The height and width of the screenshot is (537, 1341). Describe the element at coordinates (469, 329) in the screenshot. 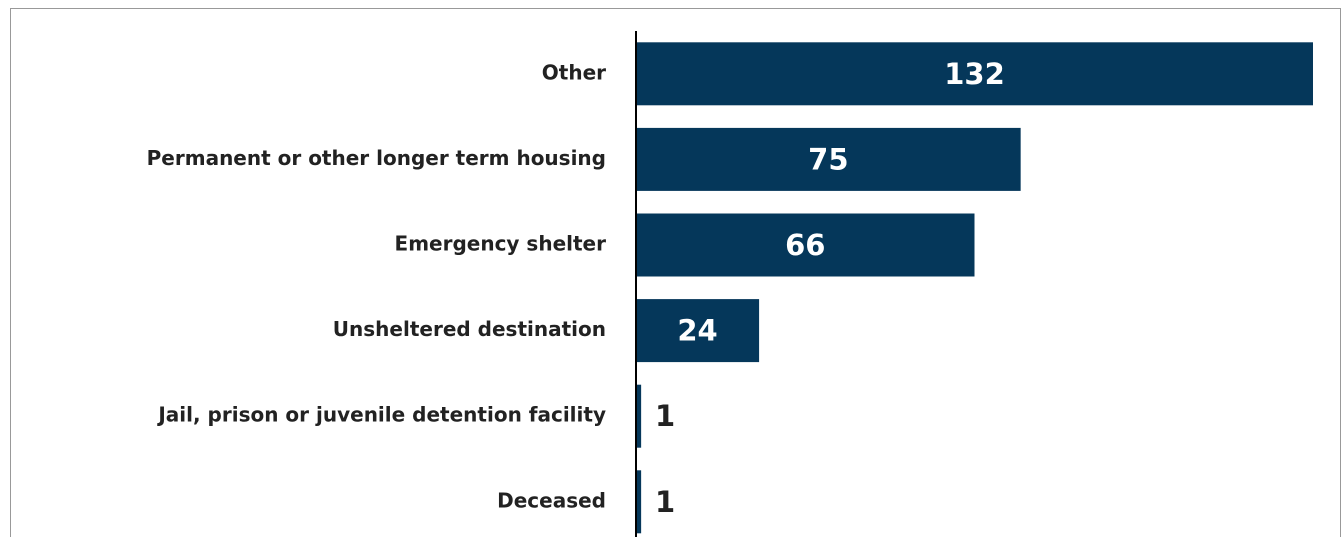

I see `y-tick-label: Unsheltered destination` at that location.